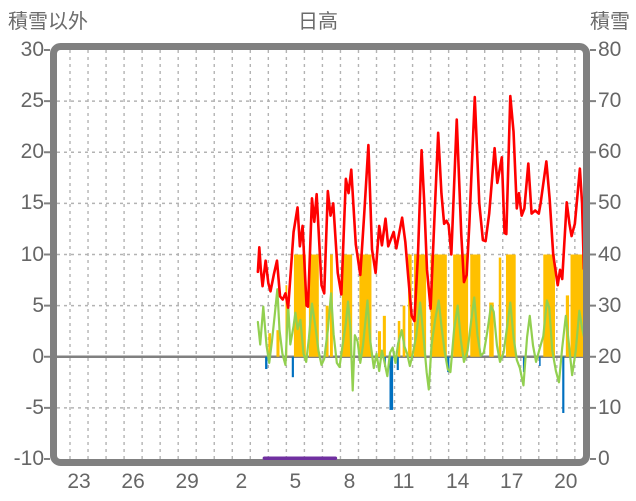 This screenshot has height=501, width=636. What do you see at coordinates (133, 481) in the screenshot?
I see `x-axis-tick-label: 26` at bounding box center [133, 481].